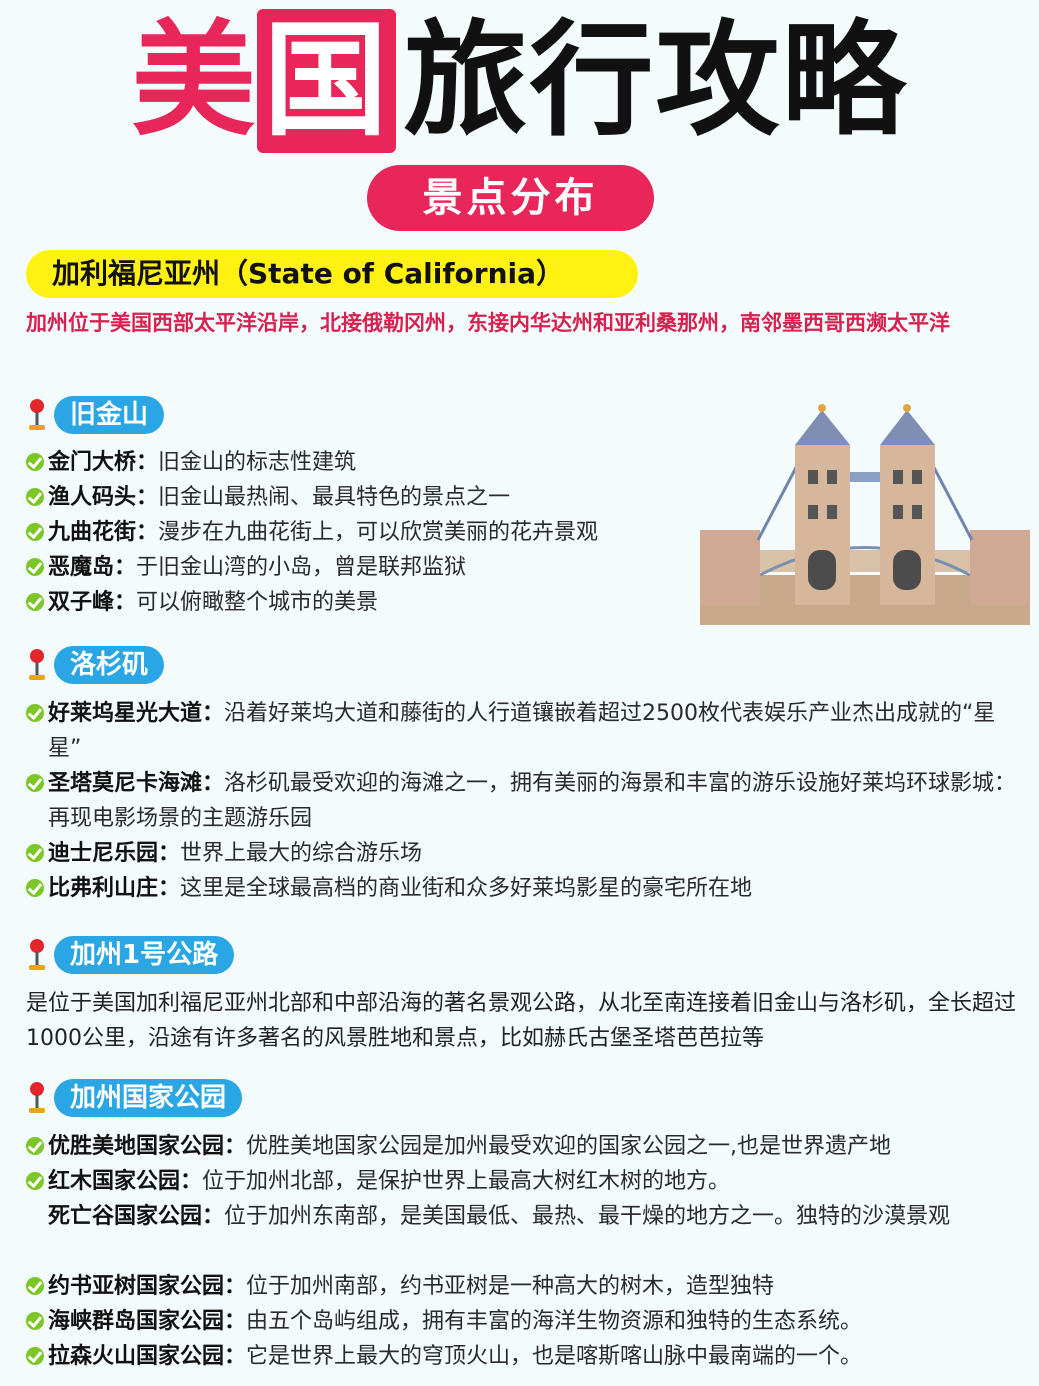 The width and height of the screenshot is (1039, 1386). Describe the element at coordinates (378, 532) in the screenshot. I see `item-desc: 漫步在九曲花街上，可以欣赏美丽的花卉景观` at that location.